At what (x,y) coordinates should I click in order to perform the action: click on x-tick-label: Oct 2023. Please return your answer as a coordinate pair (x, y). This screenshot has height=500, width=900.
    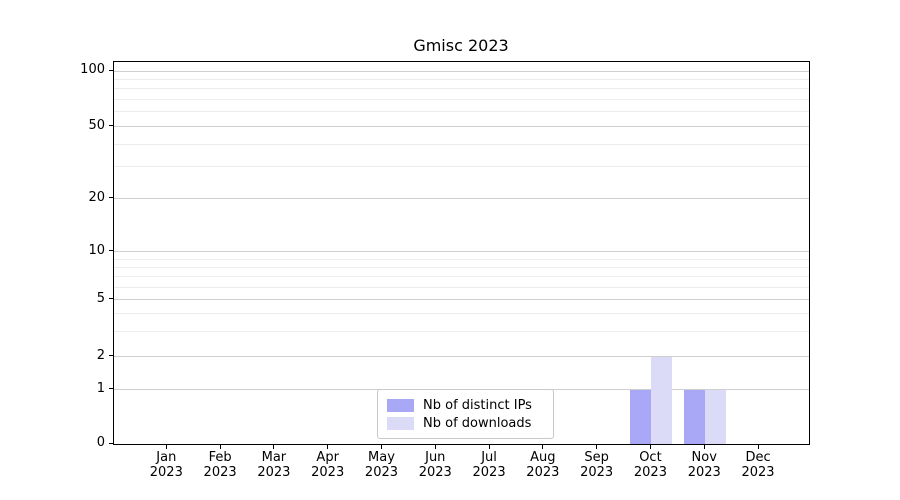
    Looking at the image, I should click on (650, 465).